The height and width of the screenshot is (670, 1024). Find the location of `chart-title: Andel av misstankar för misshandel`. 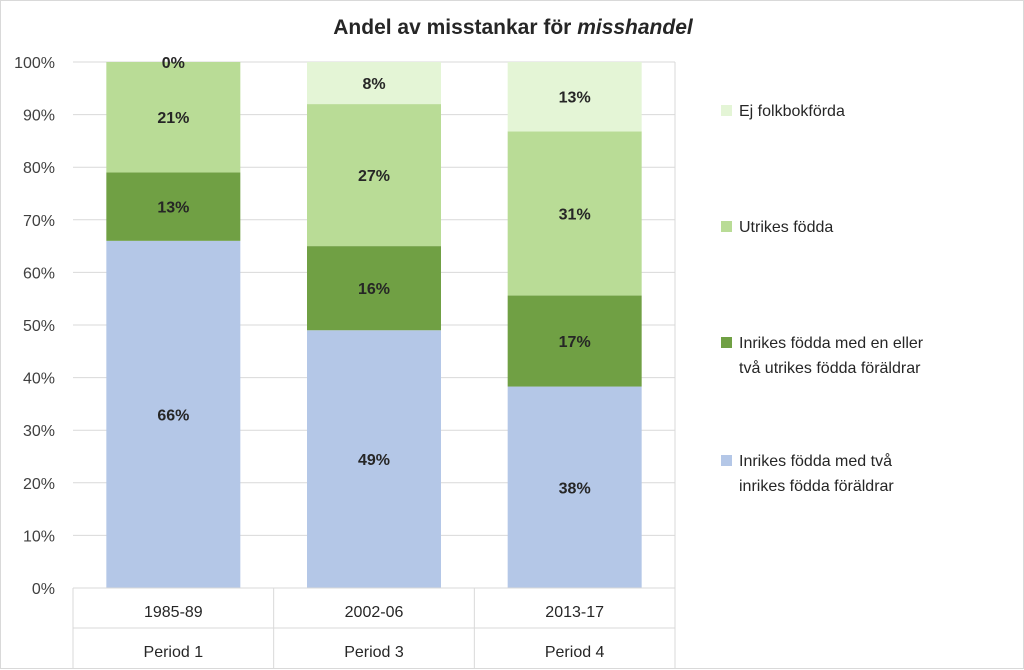

chart-title: Andel av misstankar för misshandel is located at coordinates (513, 27).